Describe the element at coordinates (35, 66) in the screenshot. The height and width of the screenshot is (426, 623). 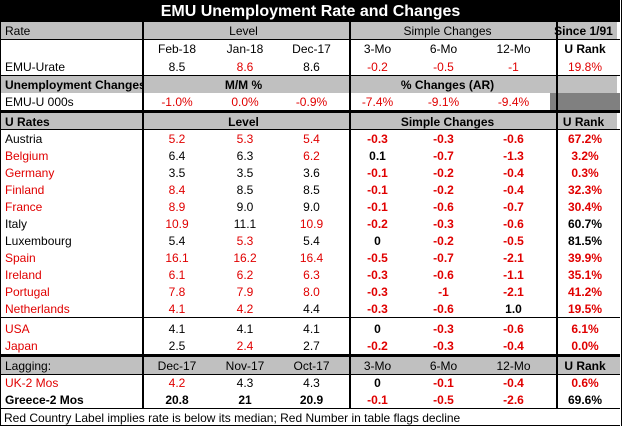
I see `row-label: EMU-Urate` at that location.